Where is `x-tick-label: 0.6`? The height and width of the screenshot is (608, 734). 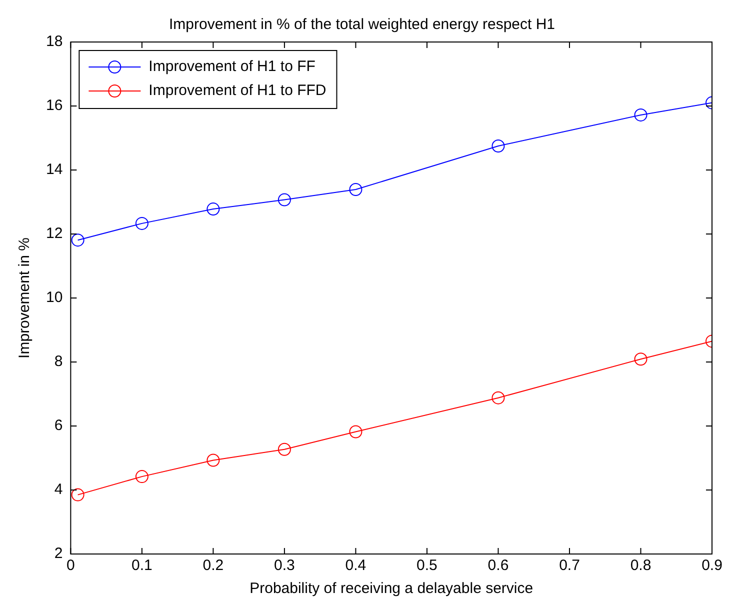 x-tick-label: 0.6 is located at coordinates (498, 565).